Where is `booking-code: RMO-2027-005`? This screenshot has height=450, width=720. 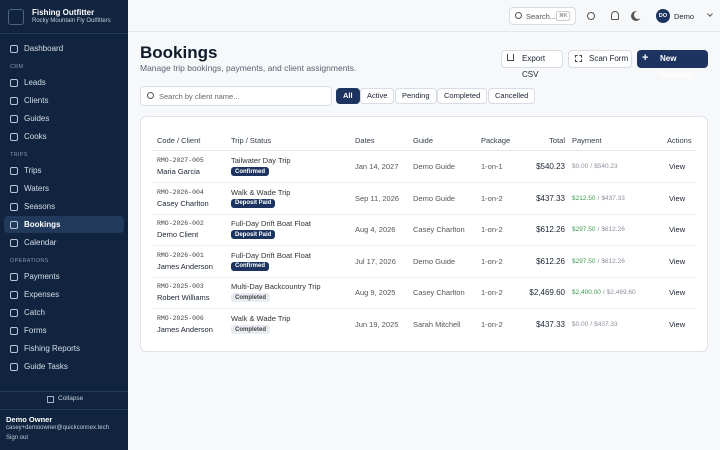 booking-code: RMO-2027-005 is located at coordinates (180, 160).